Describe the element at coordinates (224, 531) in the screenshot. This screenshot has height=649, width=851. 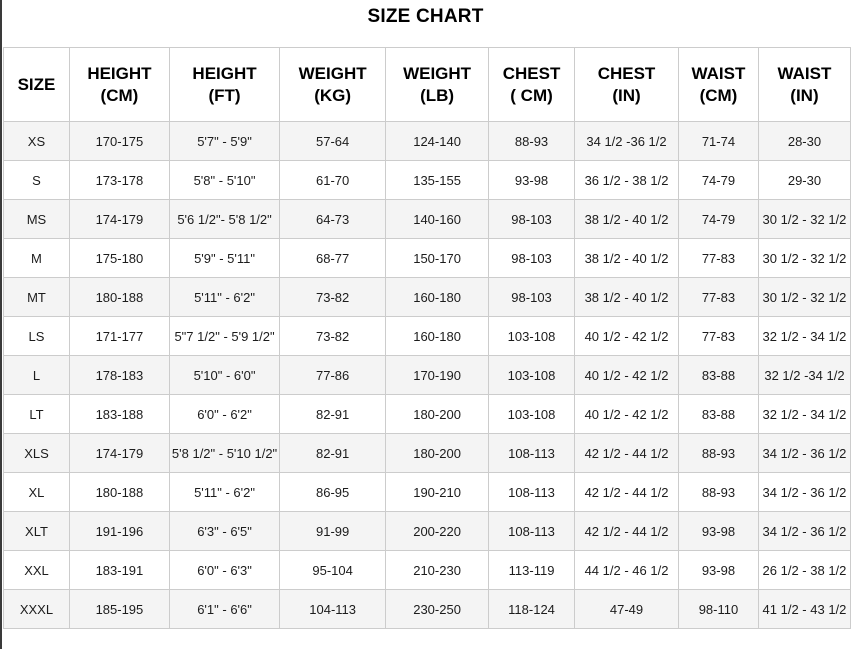
I see `cell-height-ft: 6'3" - 6'5"` at that location.